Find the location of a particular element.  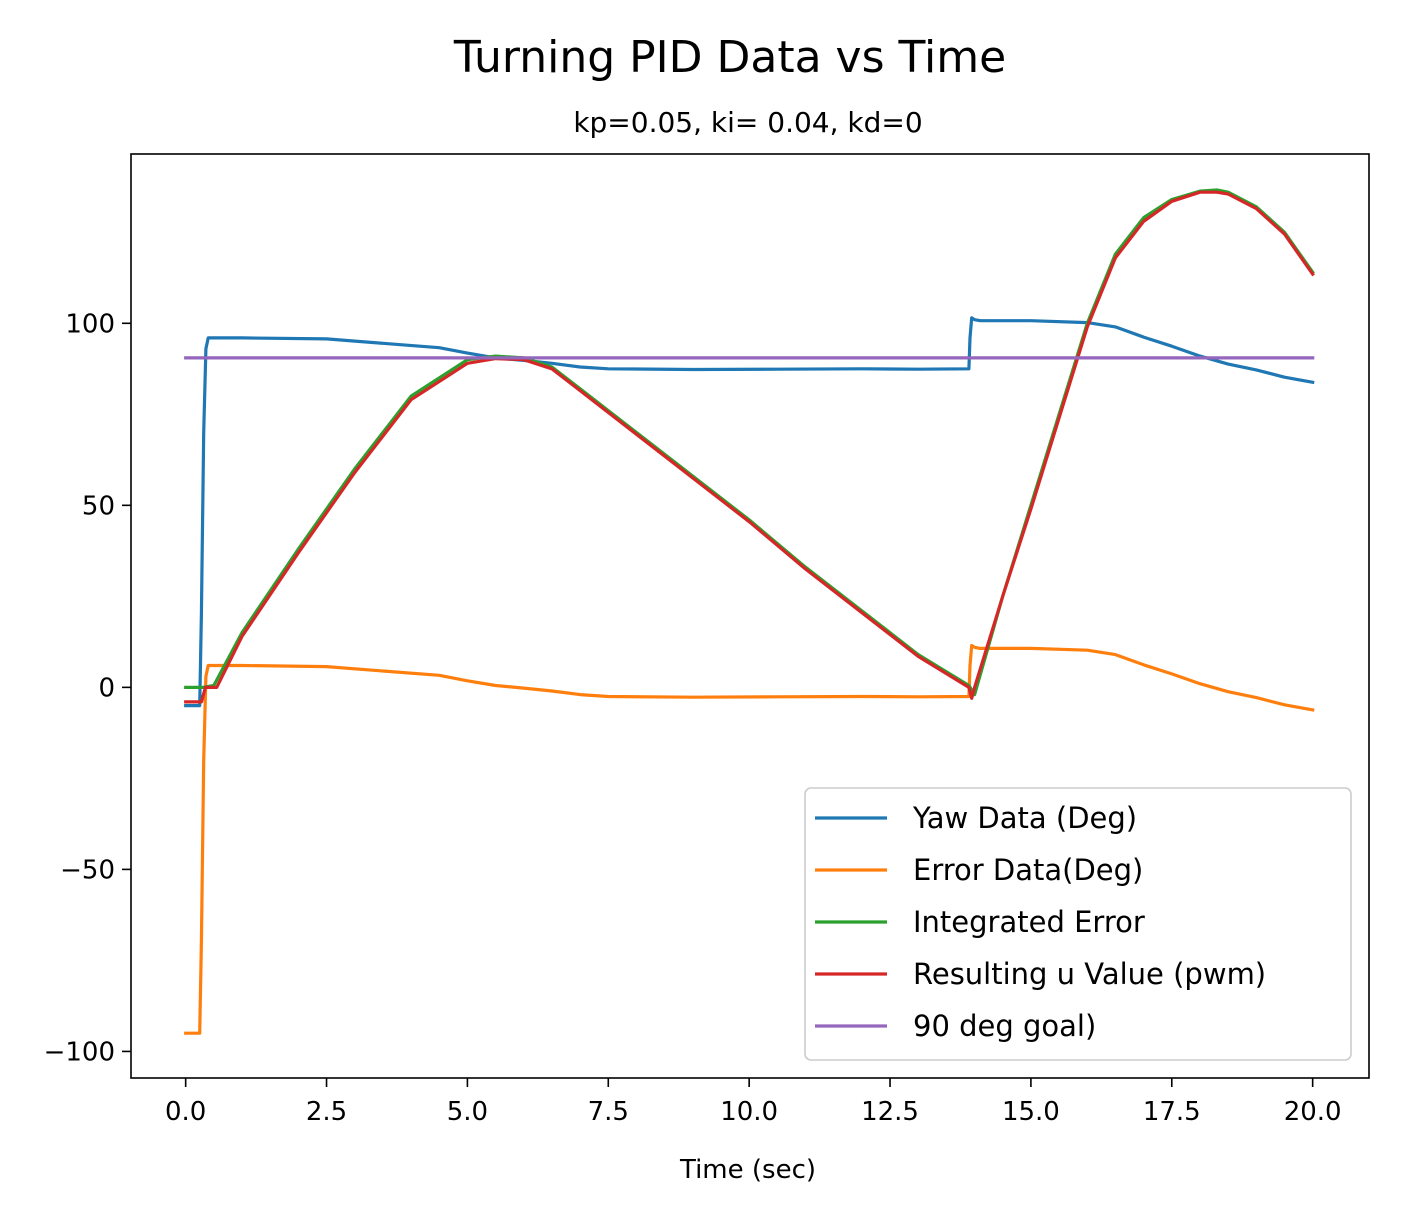

x-tick-label: 0.0 is located at coordinates (185, 1112).